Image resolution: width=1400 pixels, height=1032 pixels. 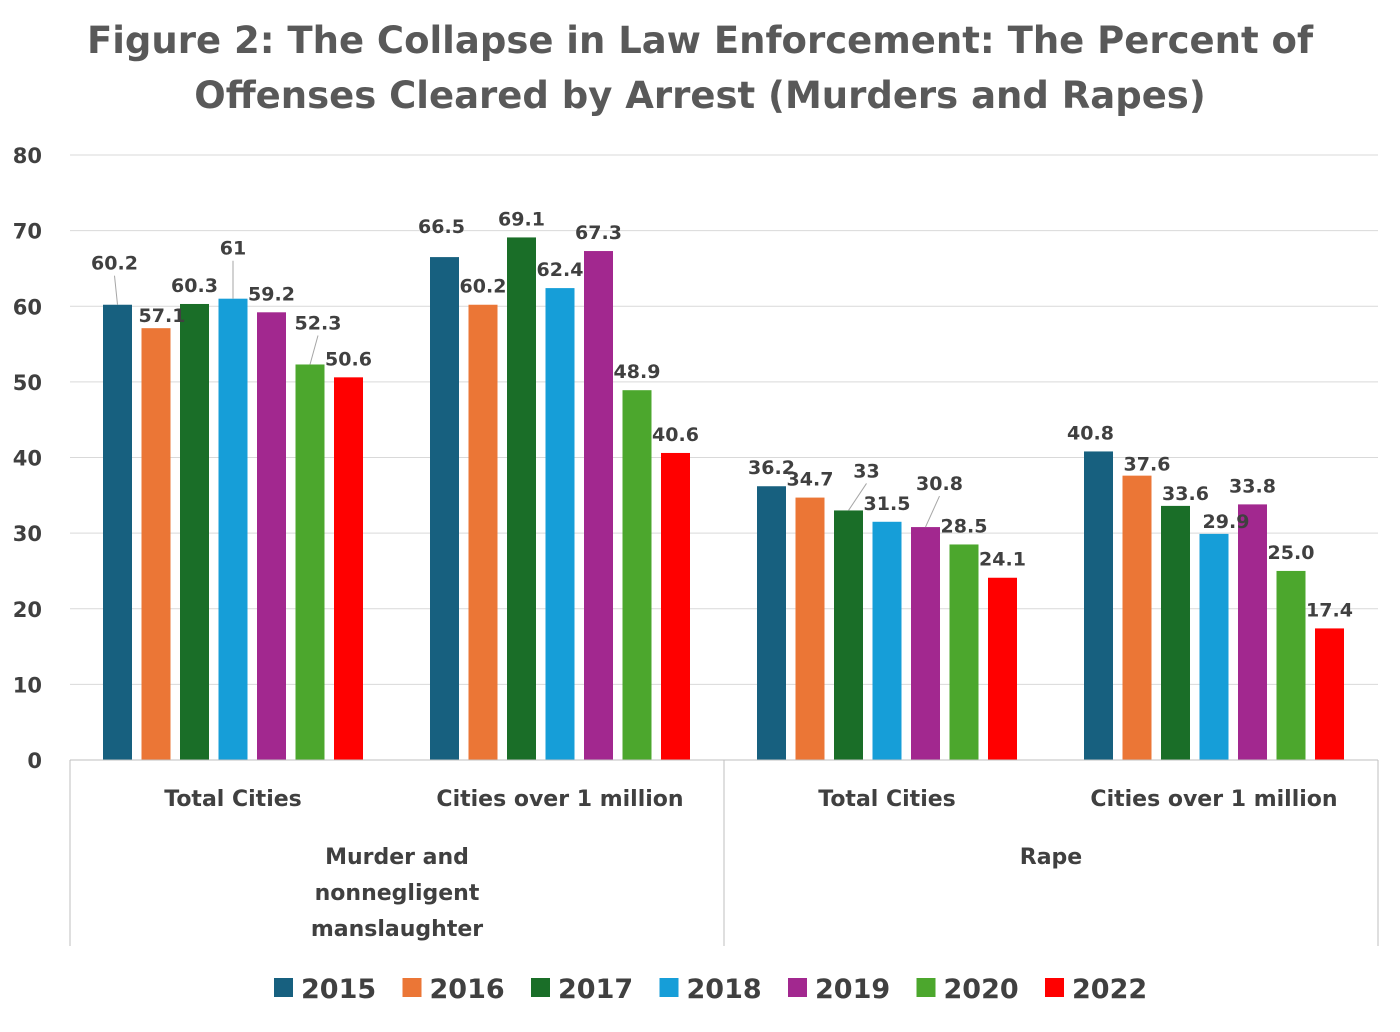 I want to click on legend-label-2016: 2016, so click(x=467, y=989).